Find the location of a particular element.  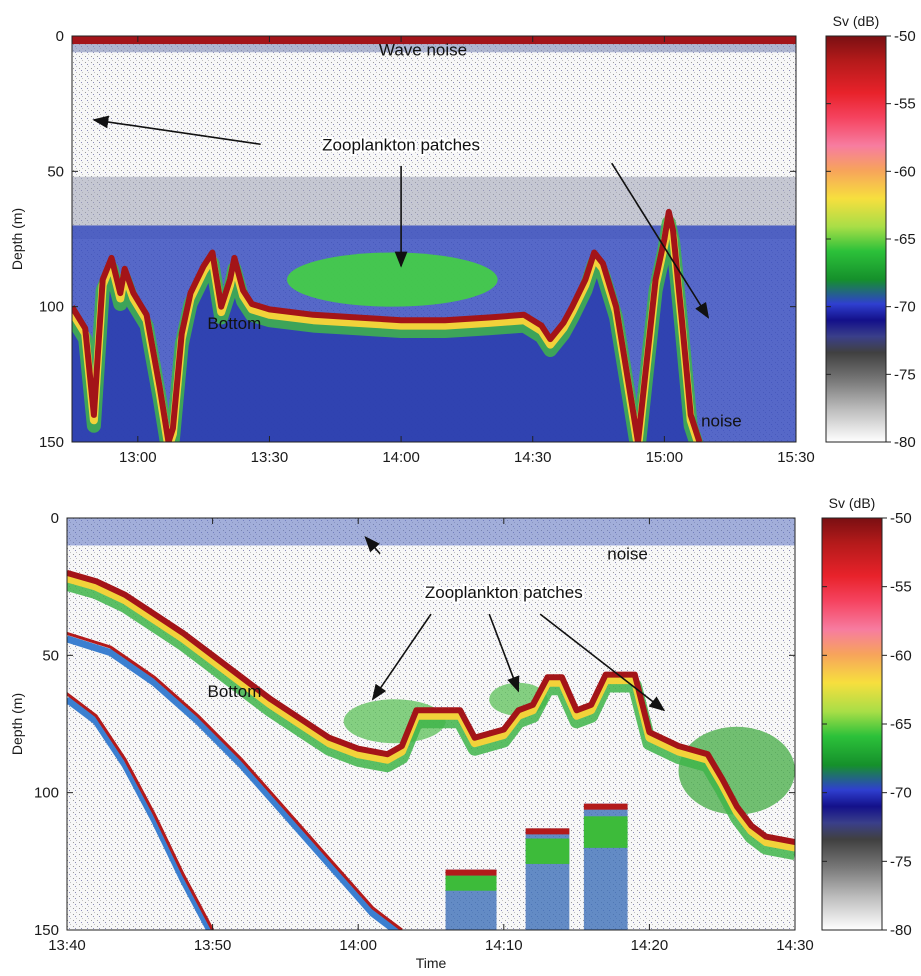

surface-noise is located at coordinates (431, 532).